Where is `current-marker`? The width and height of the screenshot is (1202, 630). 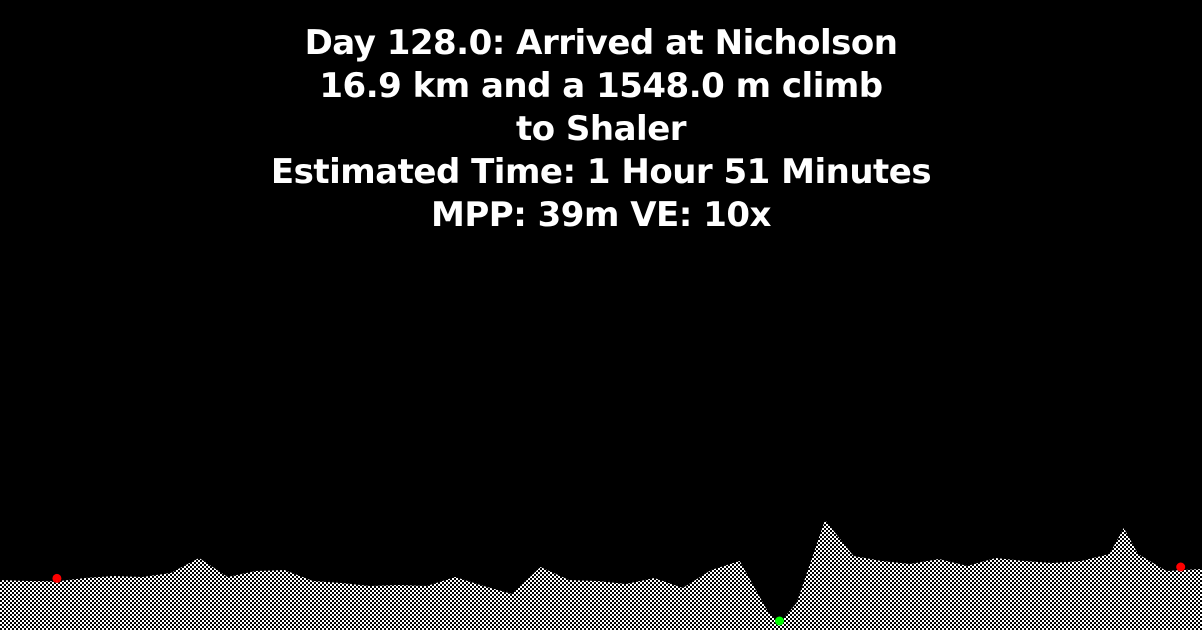 current-marker is located at coordinates (779, 621).